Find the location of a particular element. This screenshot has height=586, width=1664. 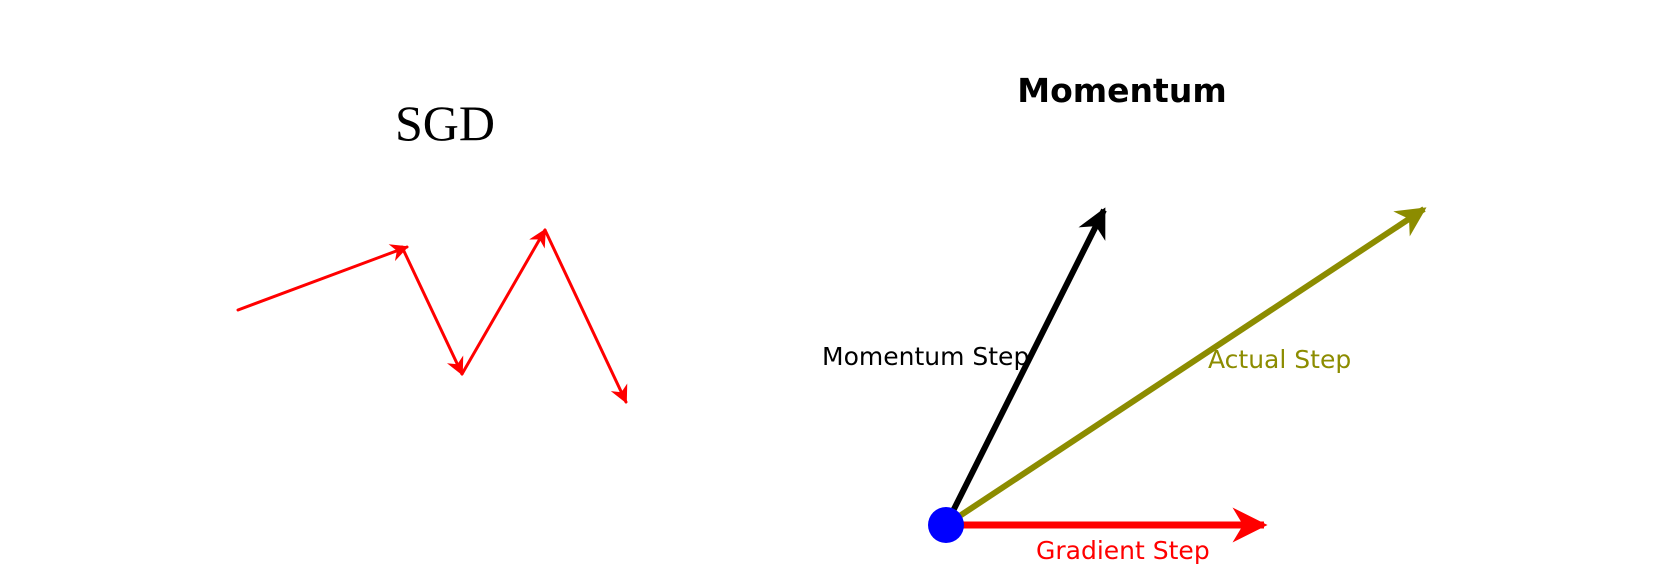

sgd-zigzag-path is located at coordinates (432, 316).